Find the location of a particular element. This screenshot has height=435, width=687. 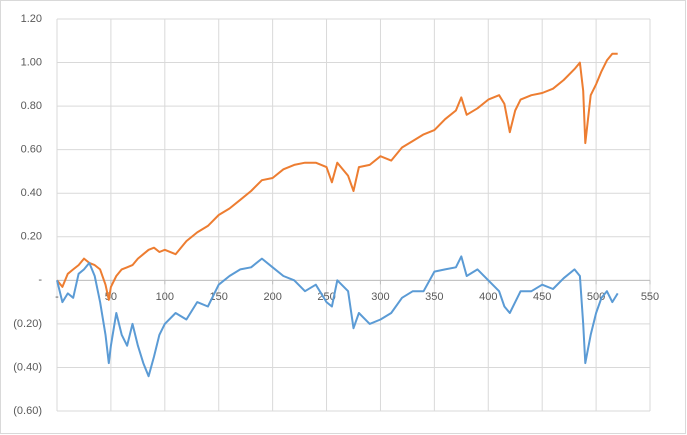

x-tick-label: 400 is located at coordinates (488, 297).